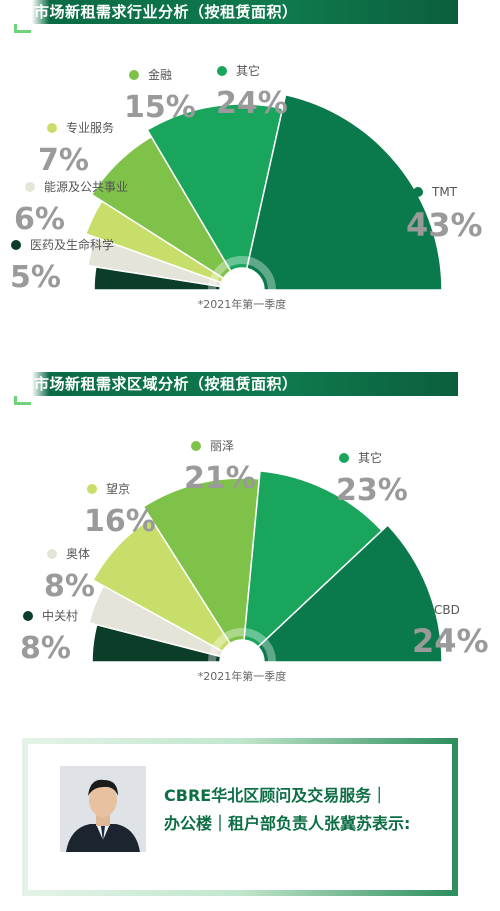 Image resolution: width=500 pixels, height=911 pixels. I want to click on category-label: 专业服务, so click(90, 127).